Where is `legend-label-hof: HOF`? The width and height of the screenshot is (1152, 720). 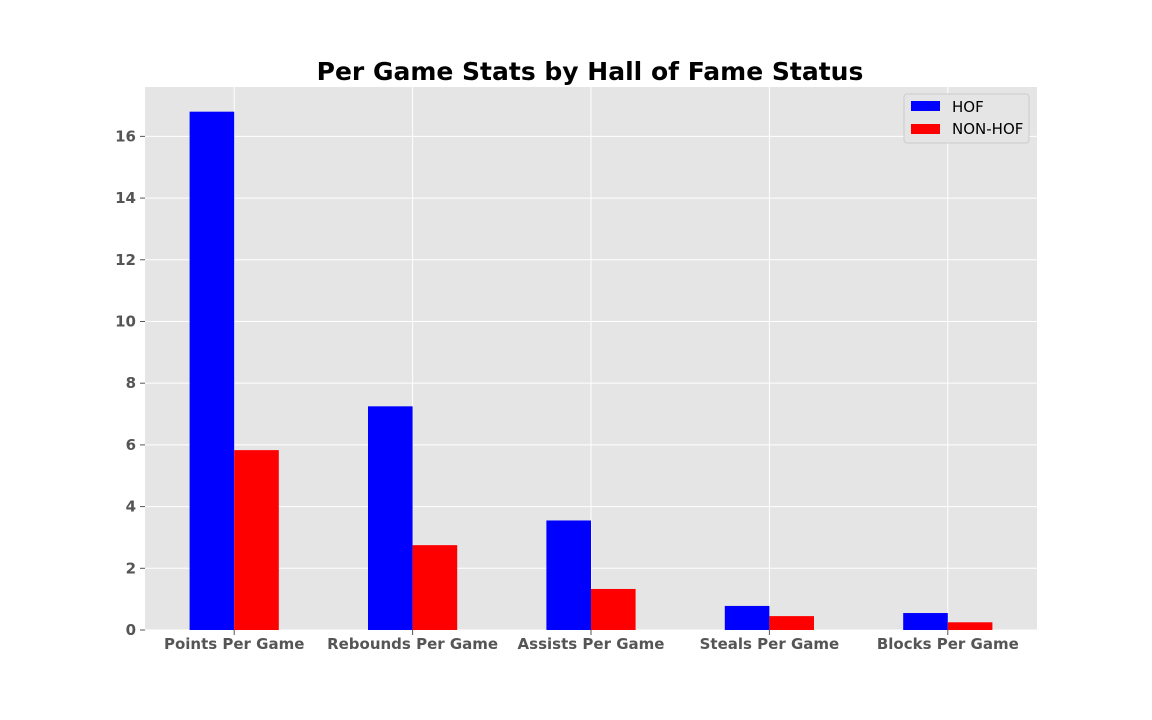
legend-label-hof: HOF is located at coordinates (968, 107).